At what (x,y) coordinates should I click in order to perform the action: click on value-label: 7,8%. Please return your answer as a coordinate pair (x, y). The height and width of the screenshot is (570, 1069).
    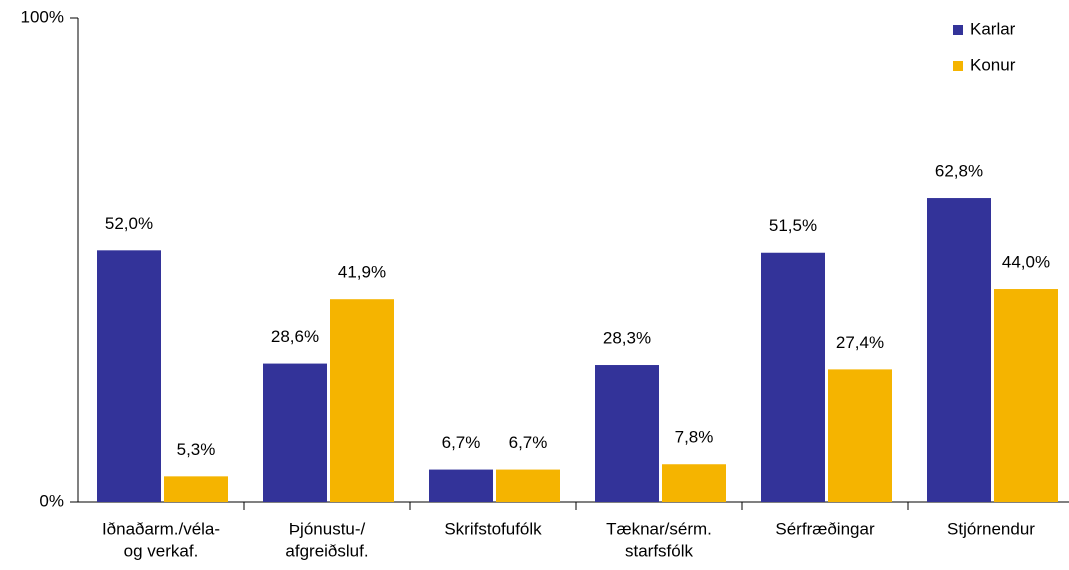
    Looking at the image, I should click on (694, 437).